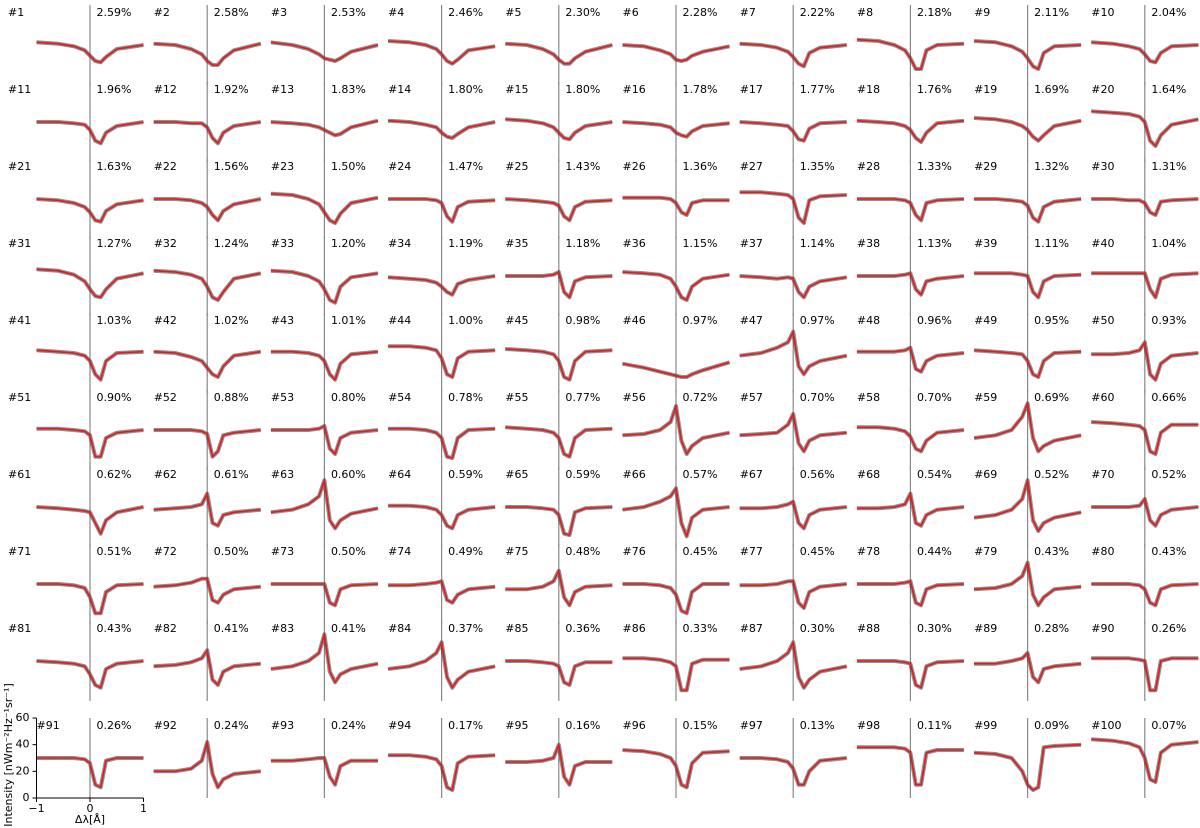  I want to click on panel-share: 0.45%, so click(817, 551).